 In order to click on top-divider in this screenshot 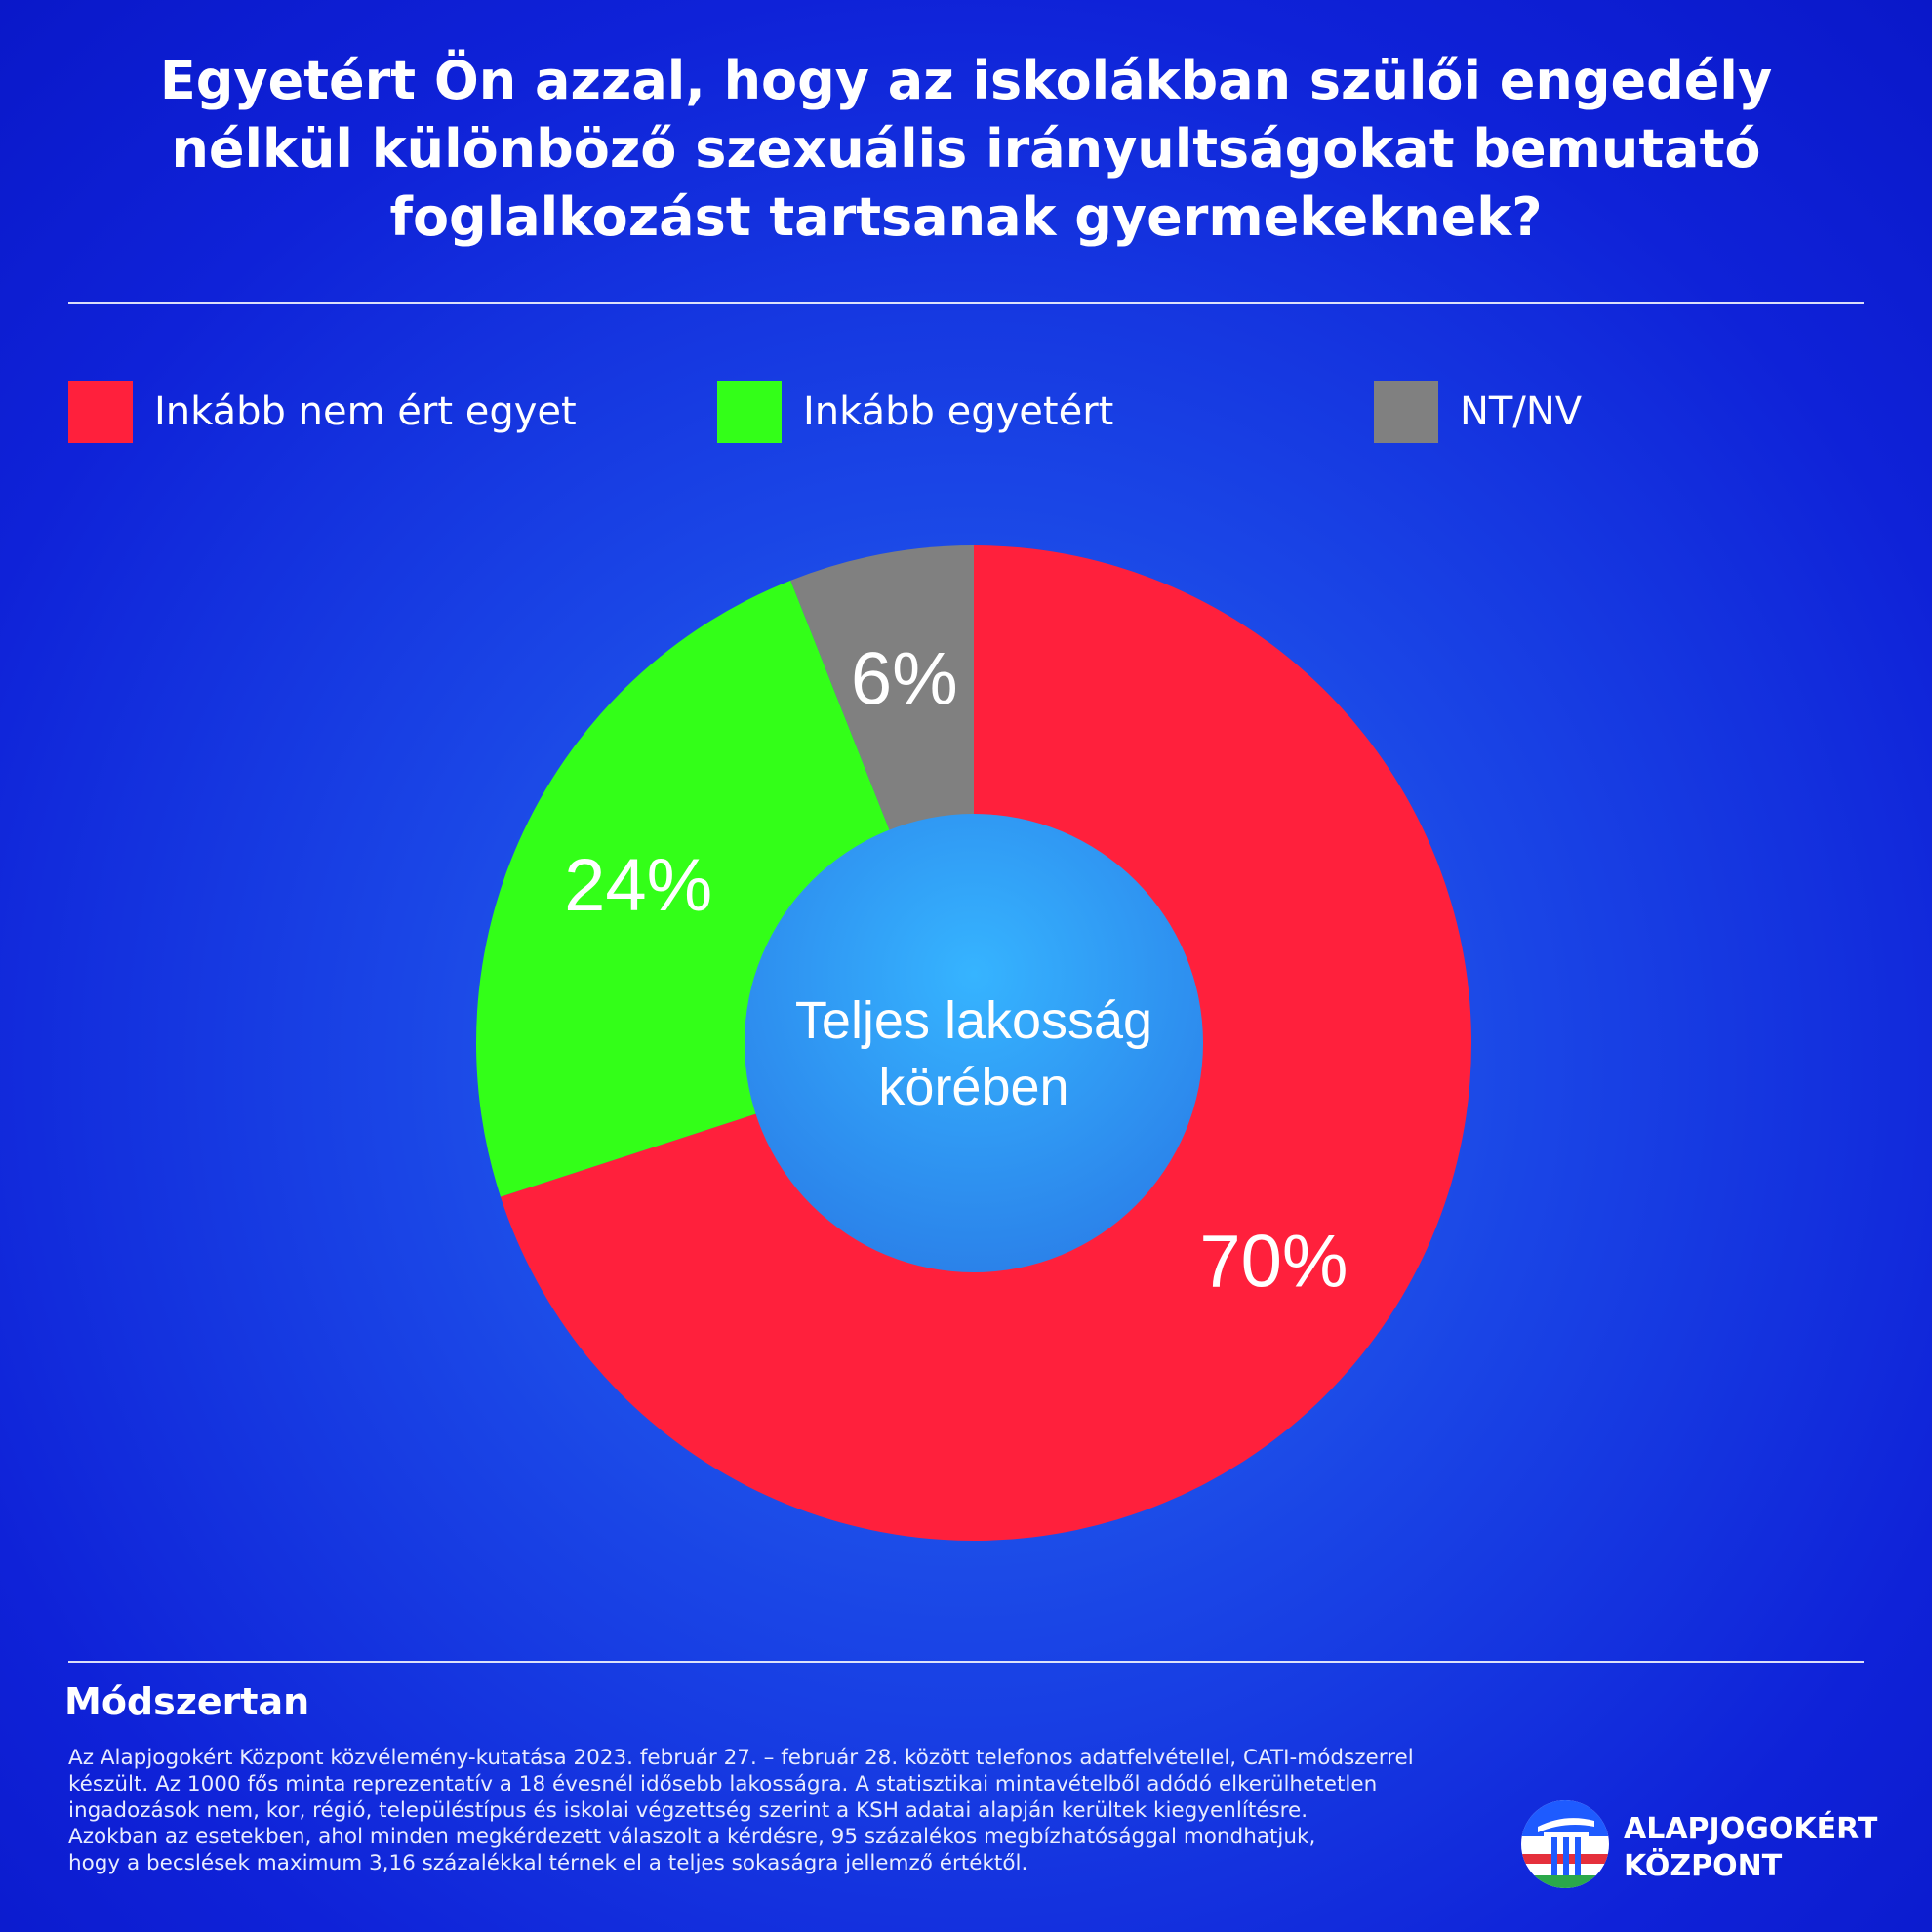, I will do `click(966, 303)`.